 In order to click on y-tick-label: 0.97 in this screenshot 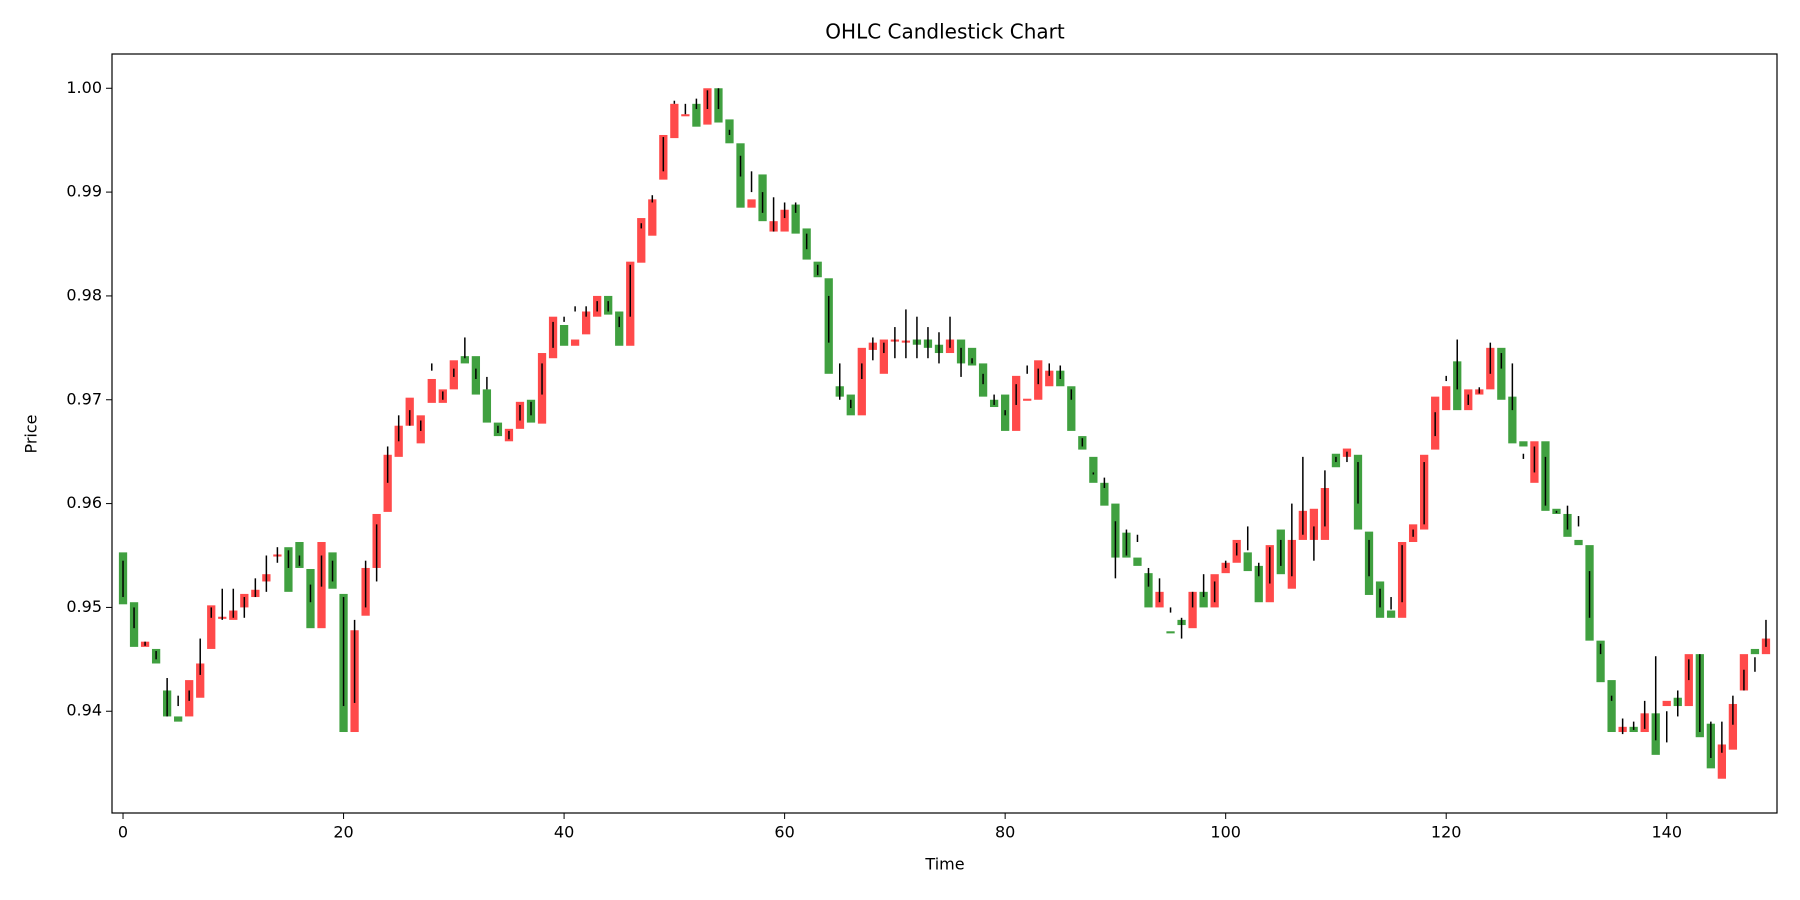, I will do `click(84, 398)`.